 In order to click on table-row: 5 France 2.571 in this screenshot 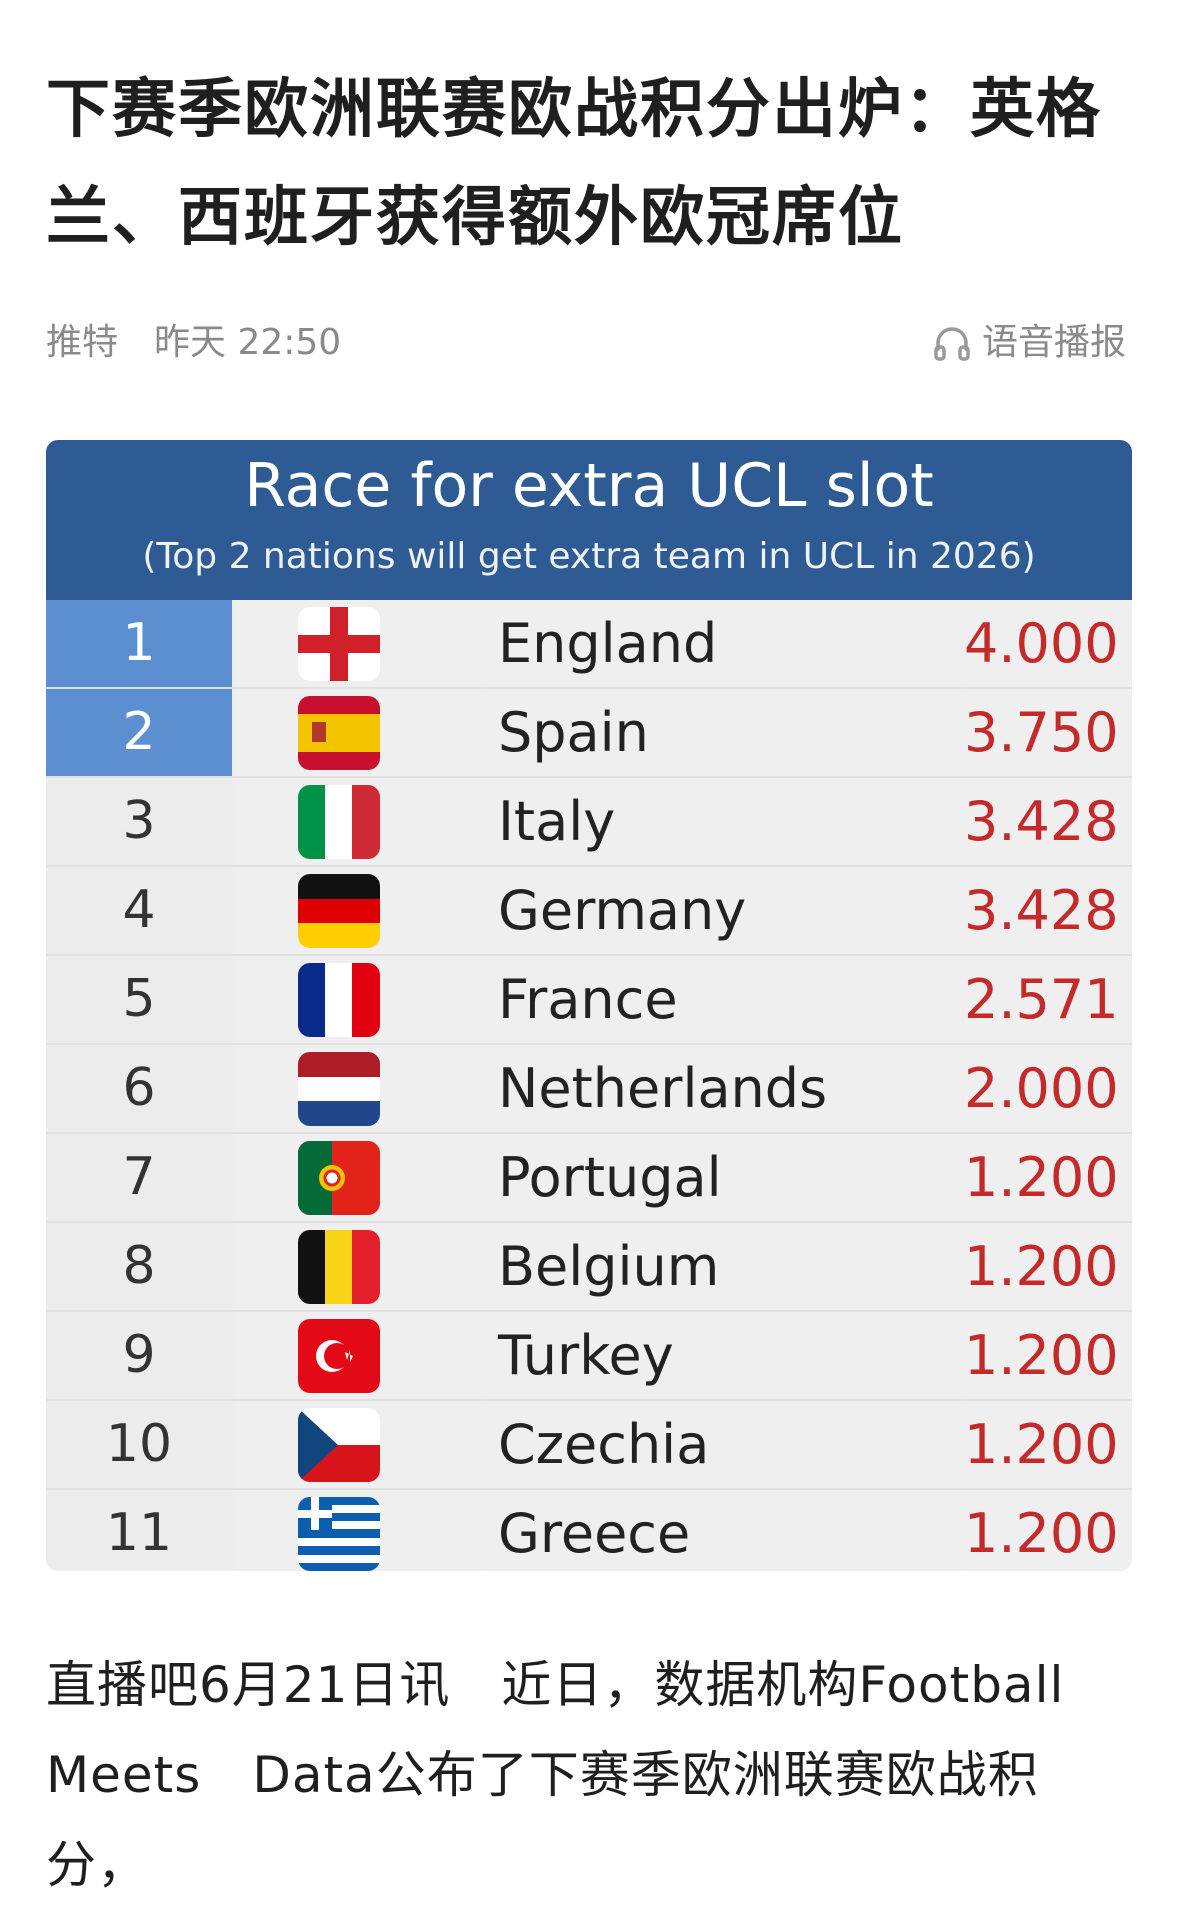, I will do `click(589, 1000)`.